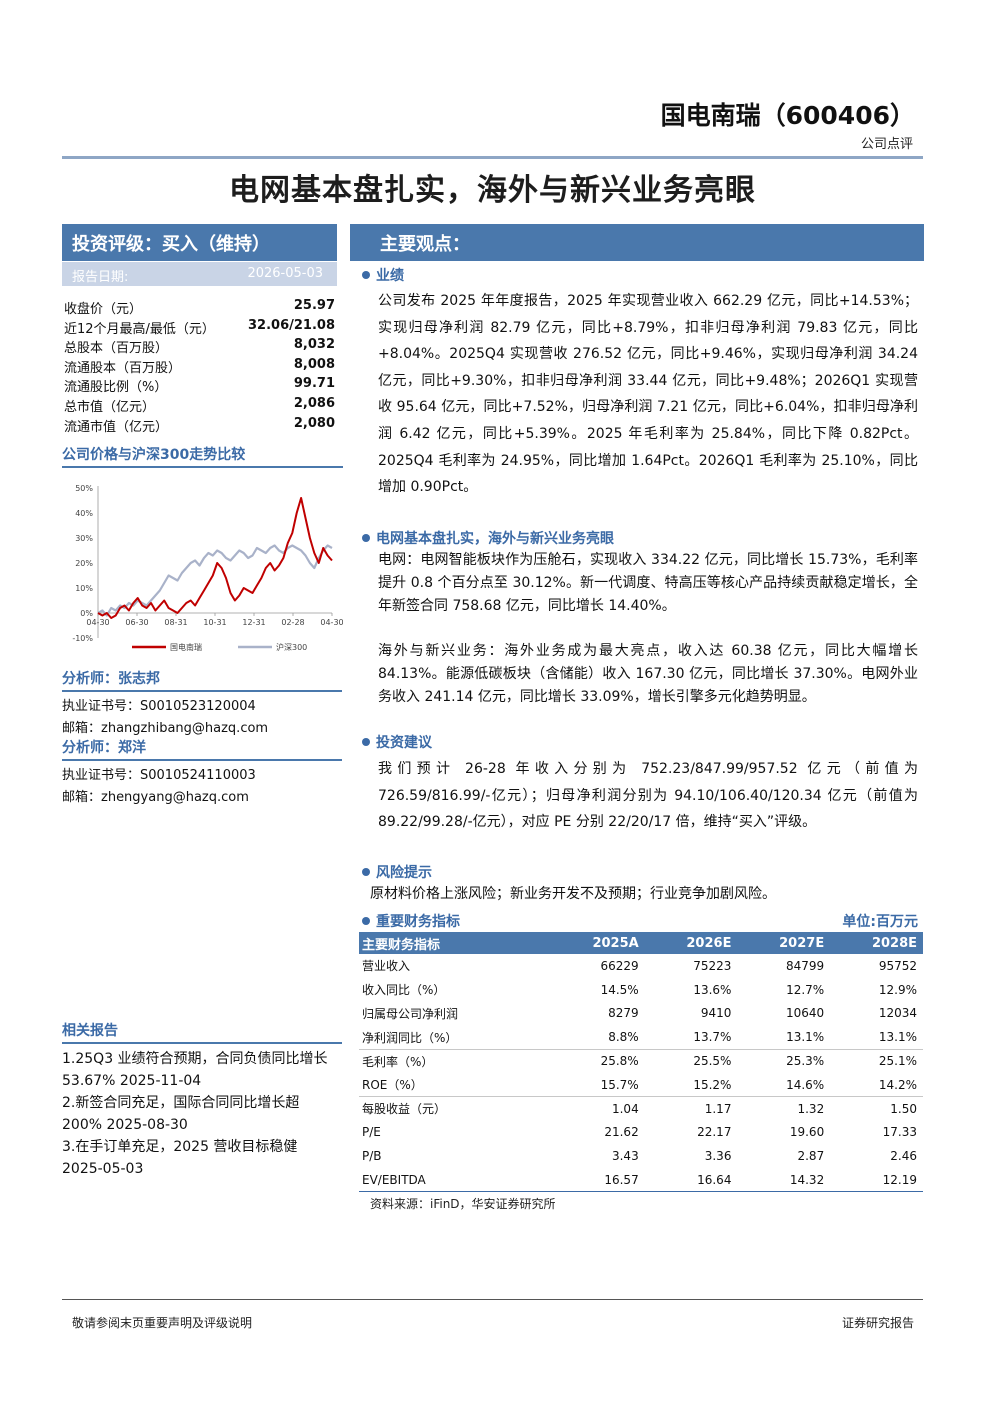  Describe the element at coordinates (877, 1323) in the screenshot. I see `footer-doc-type: 证券研究报告` at that location.